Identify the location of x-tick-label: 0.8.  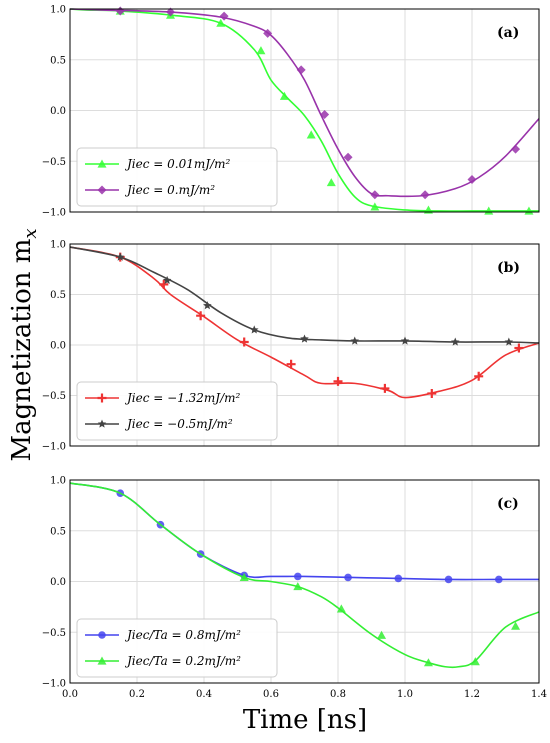
(338, 694).